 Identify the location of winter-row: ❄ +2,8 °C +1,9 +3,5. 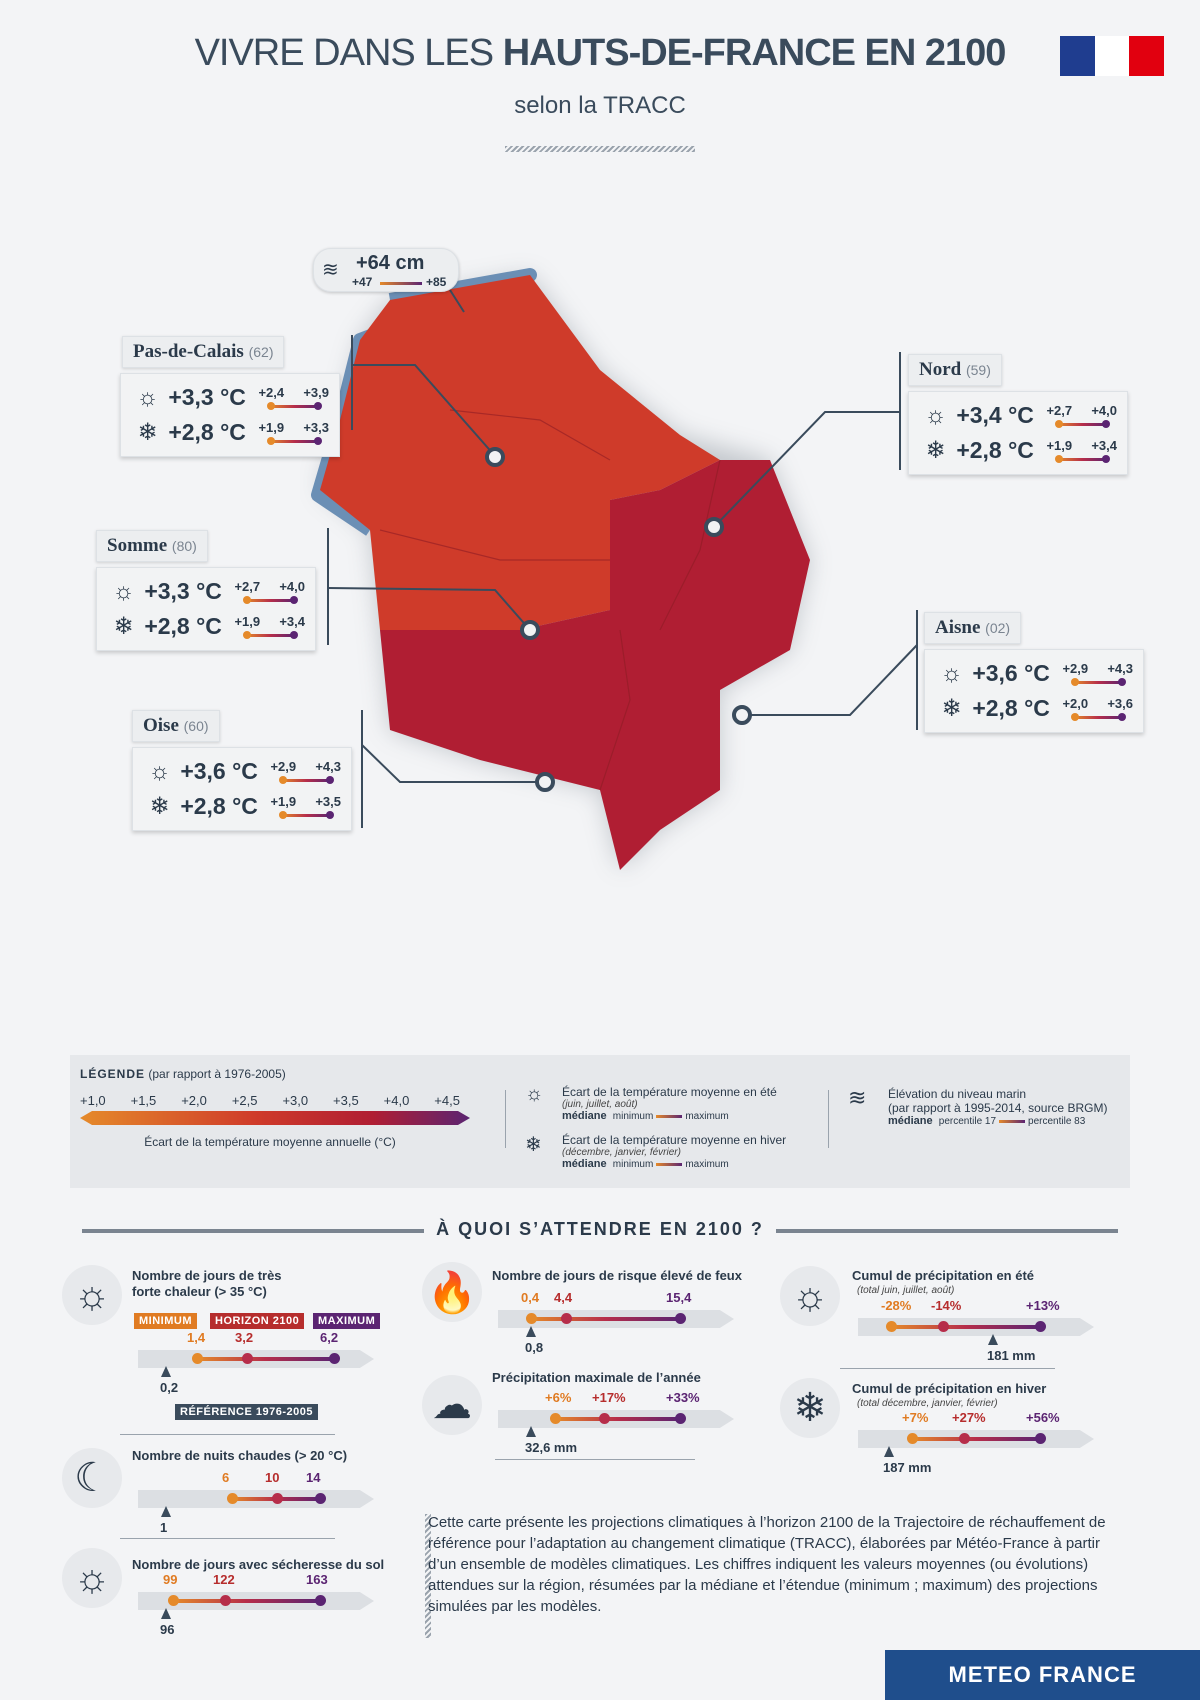
(242, 806).